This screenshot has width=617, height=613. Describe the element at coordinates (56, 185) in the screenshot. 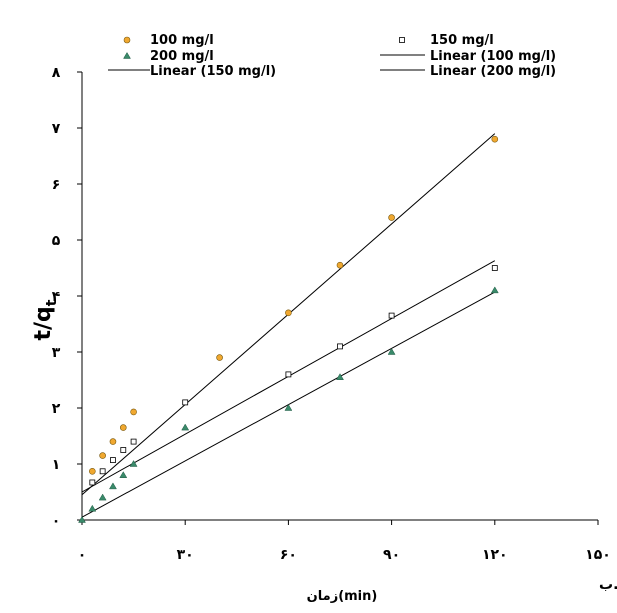

I see `y-tick-label: ۶` at that location.